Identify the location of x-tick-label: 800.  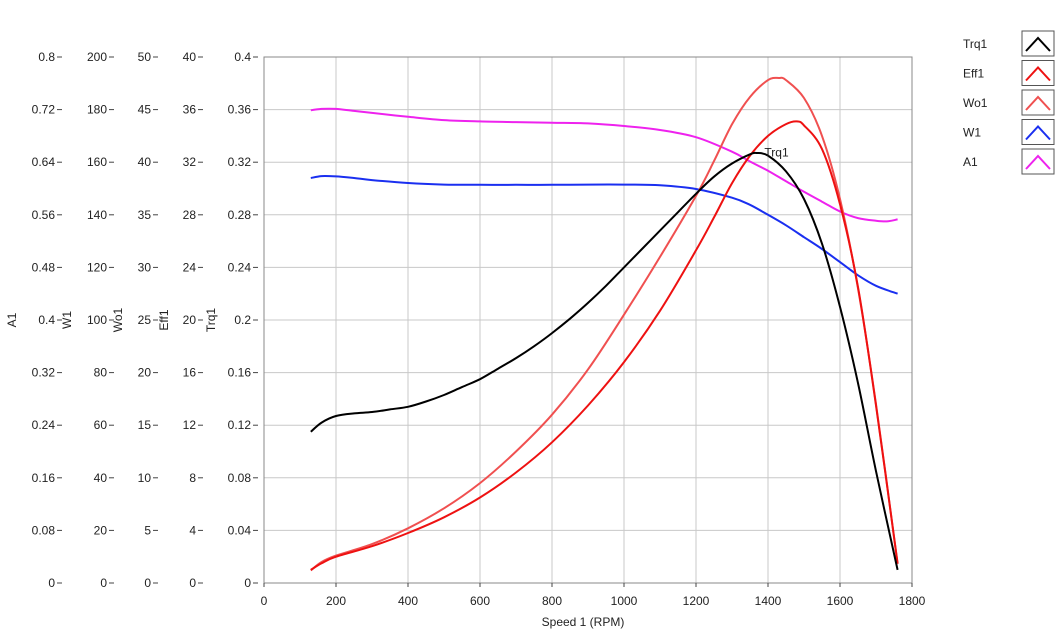
(552, 601).